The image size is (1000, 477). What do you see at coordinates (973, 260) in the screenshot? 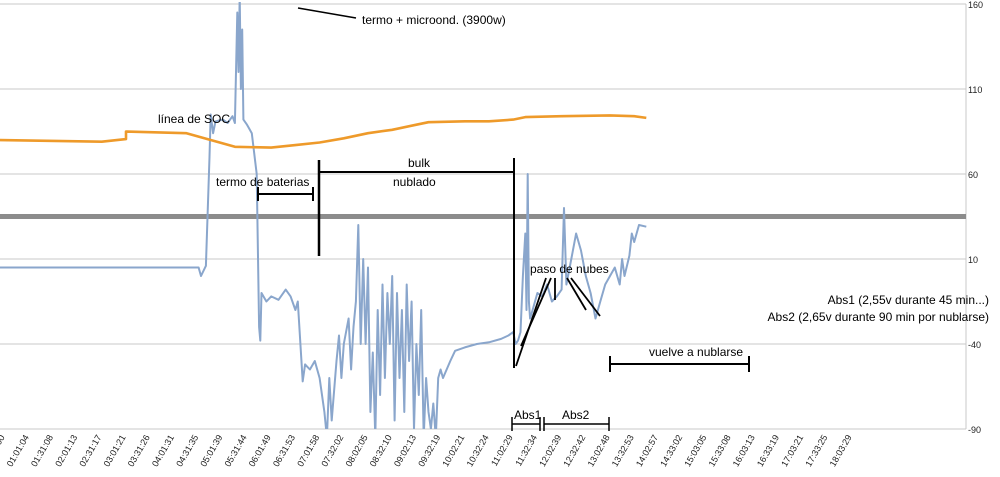
I see `y-tick-label: 10` at bounding box center [973, 260].